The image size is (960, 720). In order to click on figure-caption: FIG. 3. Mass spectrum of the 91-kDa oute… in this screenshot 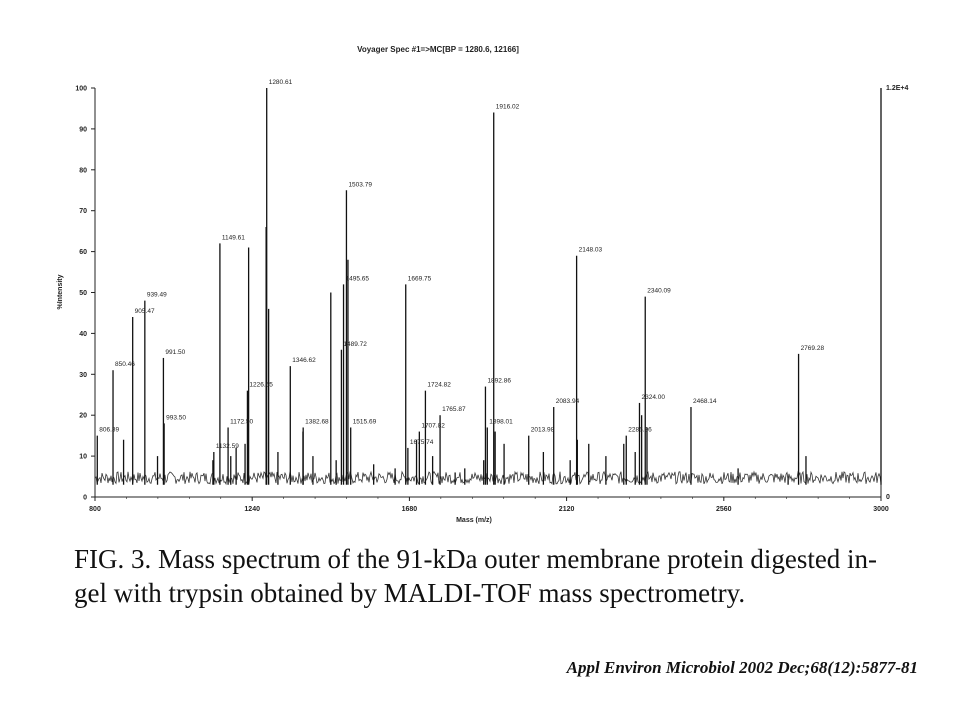, I will do `click(476, 576)`.